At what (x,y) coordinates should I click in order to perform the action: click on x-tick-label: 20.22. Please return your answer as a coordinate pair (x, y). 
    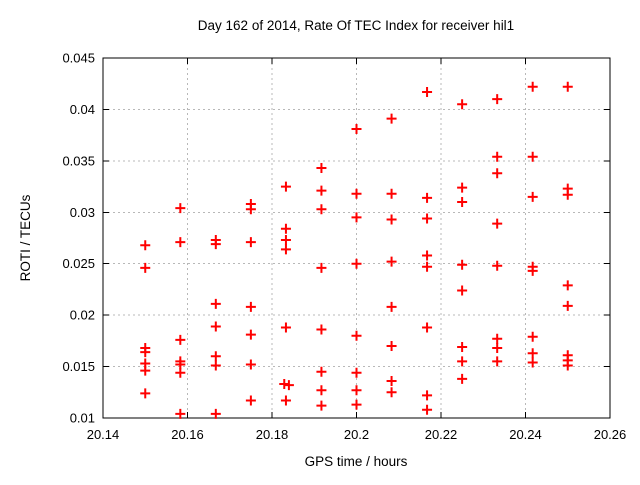
    Looking at the image, I should click on (441, 434).